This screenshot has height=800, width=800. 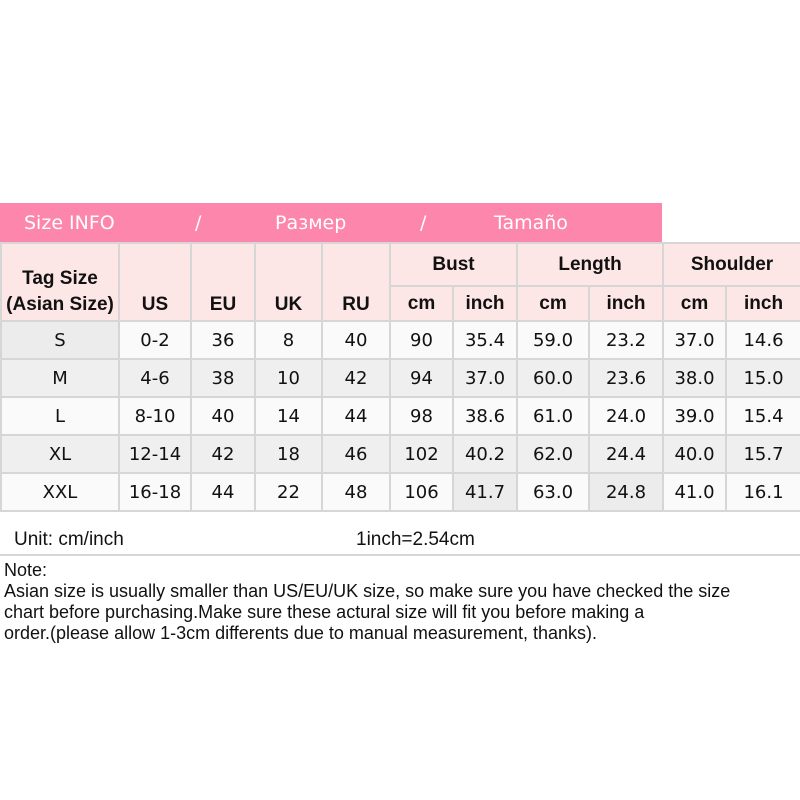 What do you see at coordinates (485, 378) in the screenshot?
I see `cell-bust-inch: 37.0` at bounding box center [485, 378].